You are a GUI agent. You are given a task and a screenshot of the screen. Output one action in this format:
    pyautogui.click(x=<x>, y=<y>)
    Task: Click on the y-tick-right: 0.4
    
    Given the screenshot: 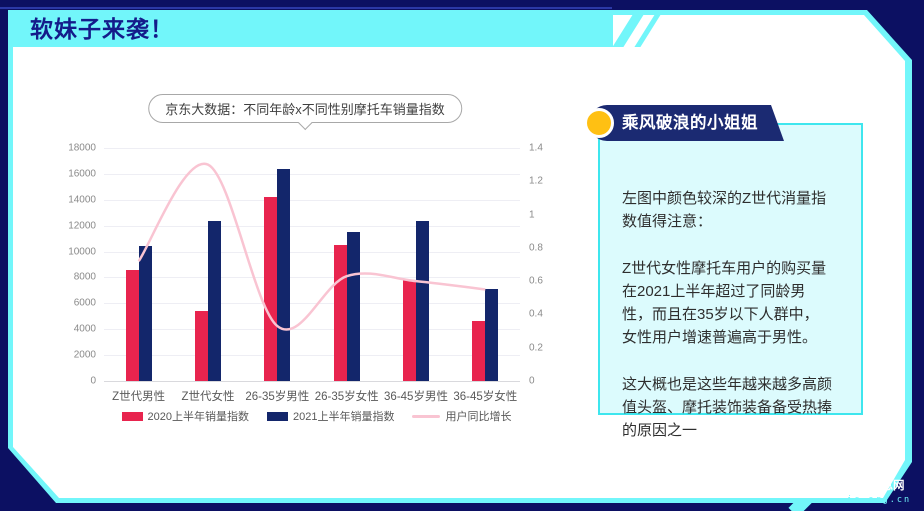 What is the action you would take?
    pyautogui.click(x=536, y=314)
    